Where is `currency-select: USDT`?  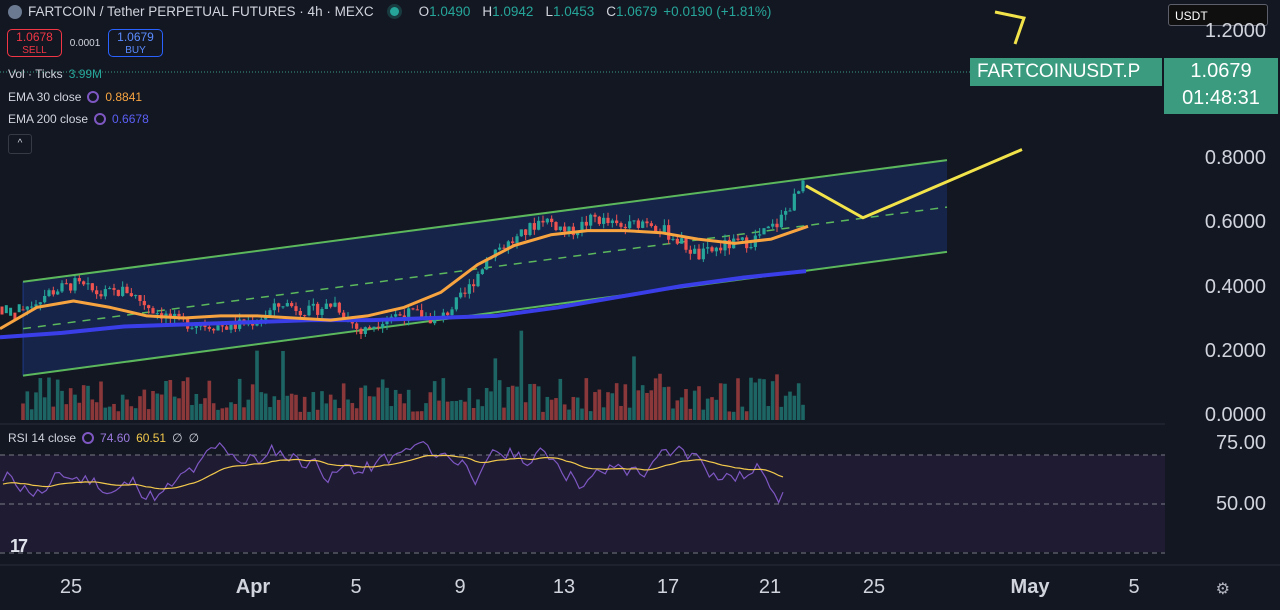
currency-select: USDT is located at coordinates (1218, 15).